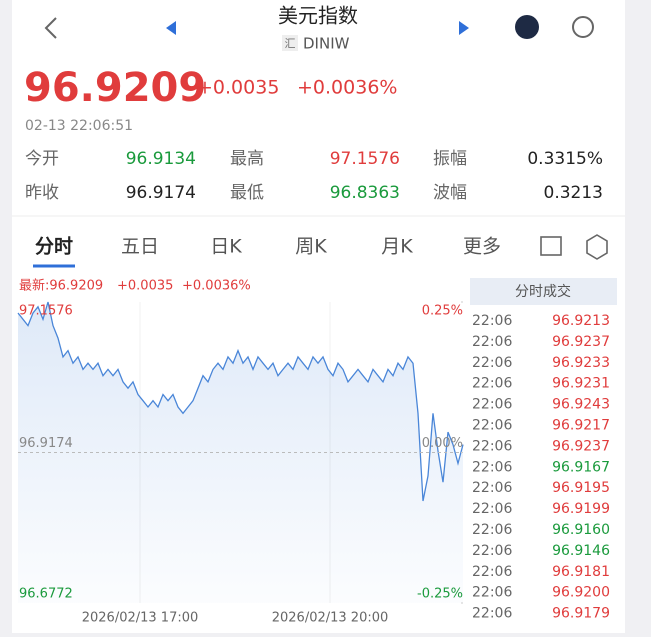  What do you see at coordinates (216, 286) in the screenshot?
I see `latest-pct: +0.0036%` at bounding box center [216, 286].